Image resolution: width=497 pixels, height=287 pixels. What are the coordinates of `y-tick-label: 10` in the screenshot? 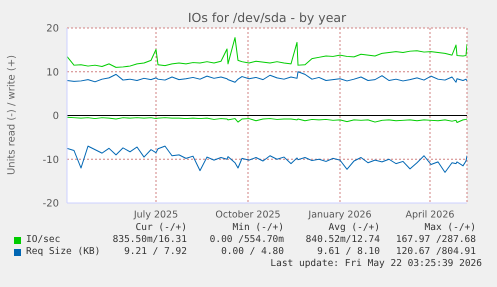 It's located at (52, 72).